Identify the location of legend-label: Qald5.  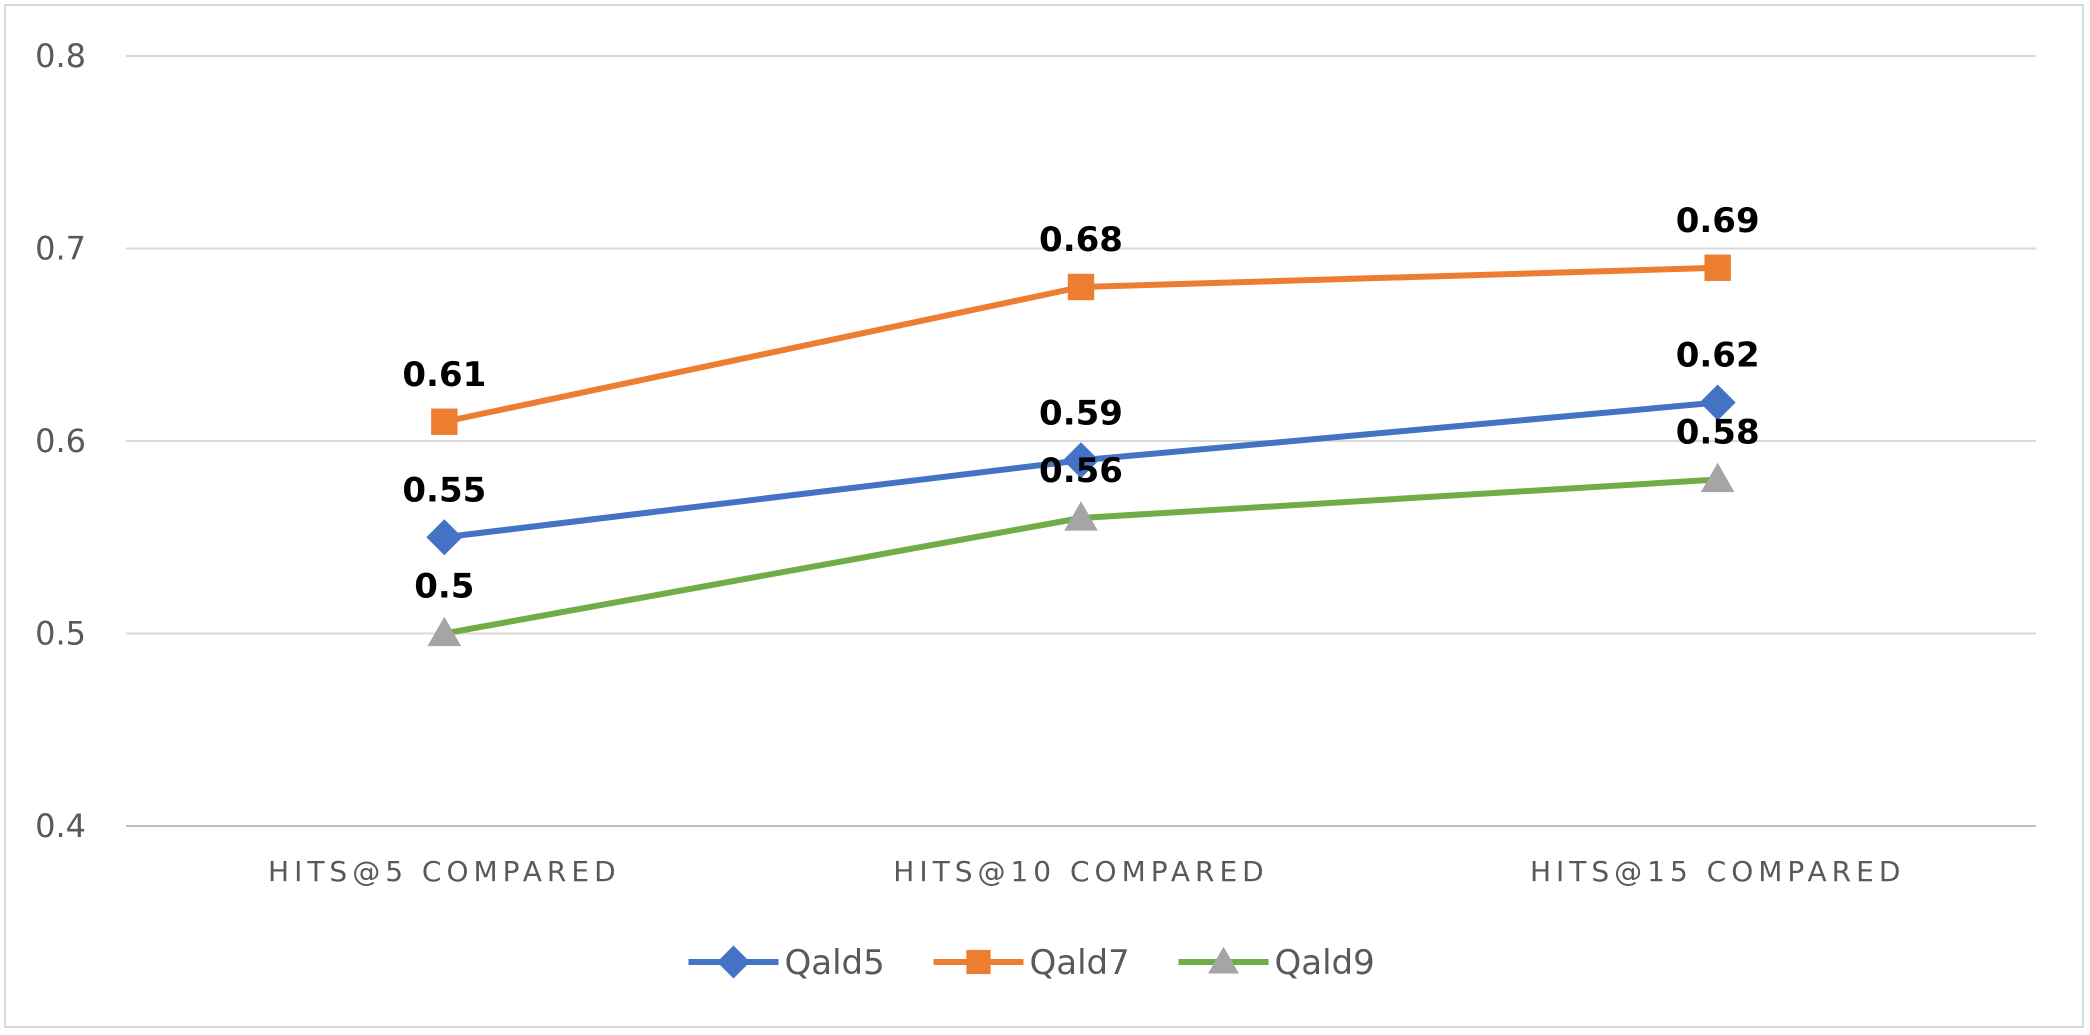
(835, 963).